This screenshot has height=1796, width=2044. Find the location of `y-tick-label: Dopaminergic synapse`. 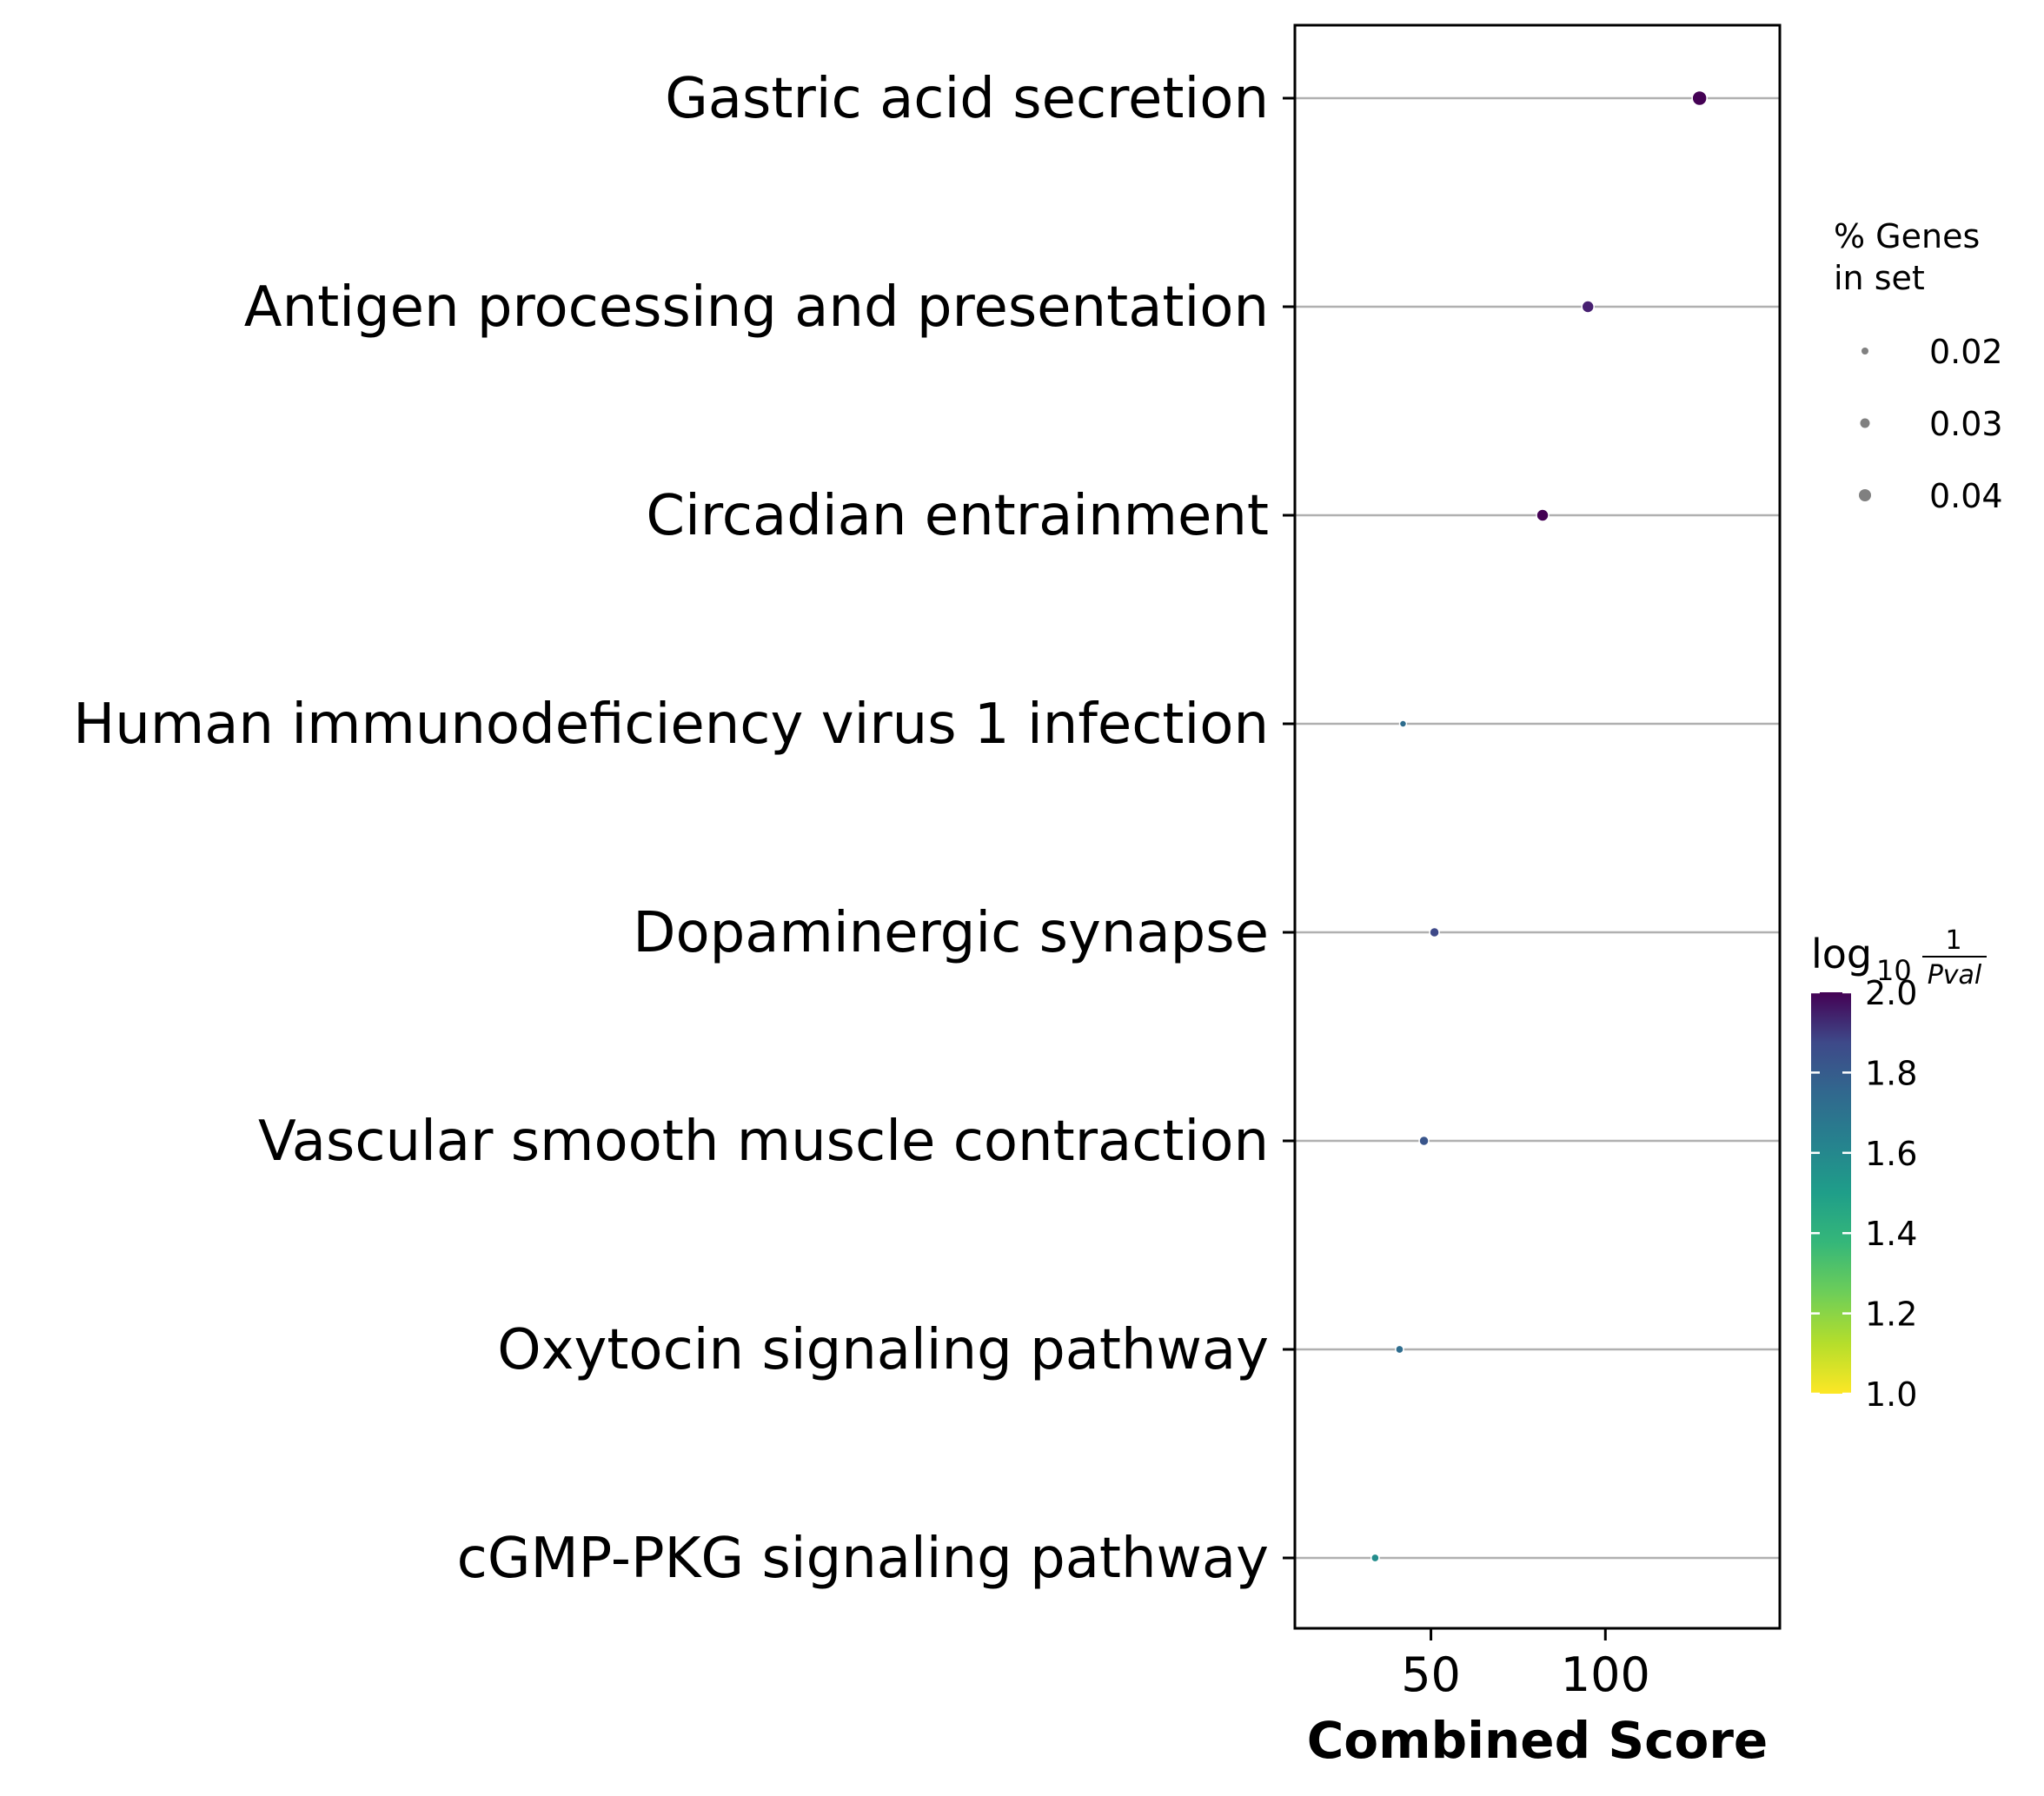

y-tick-label: Dopaminergic synapse is located at coordinates (951, 933).